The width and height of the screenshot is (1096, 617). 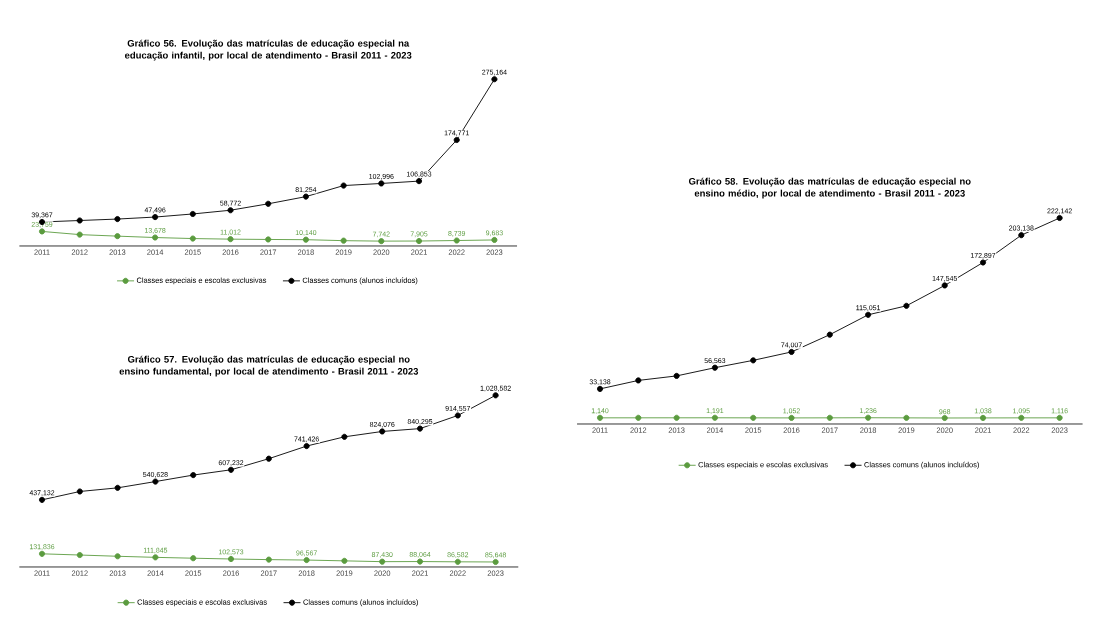 I want to click on chart-title: Gráfico 57. Evolução das matrículas de educação especial no ensino fundamental, por local de atendimento - Brasil 2011 - 2023, so click(x=269, y=366).